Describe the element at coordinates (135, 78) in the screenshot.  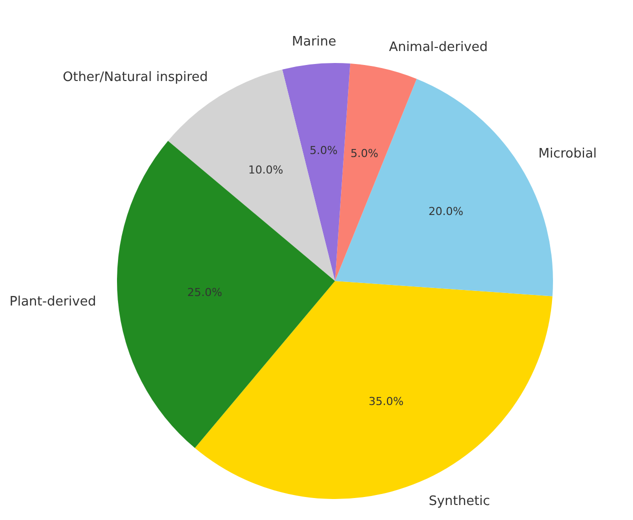
I see `slice-label: Other/Natural inspired` at that location.